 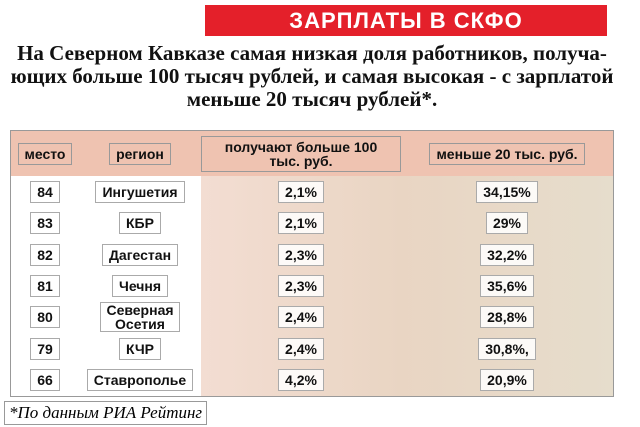 I want to click on cell: 30,8%,, so click(x=507, y=348).